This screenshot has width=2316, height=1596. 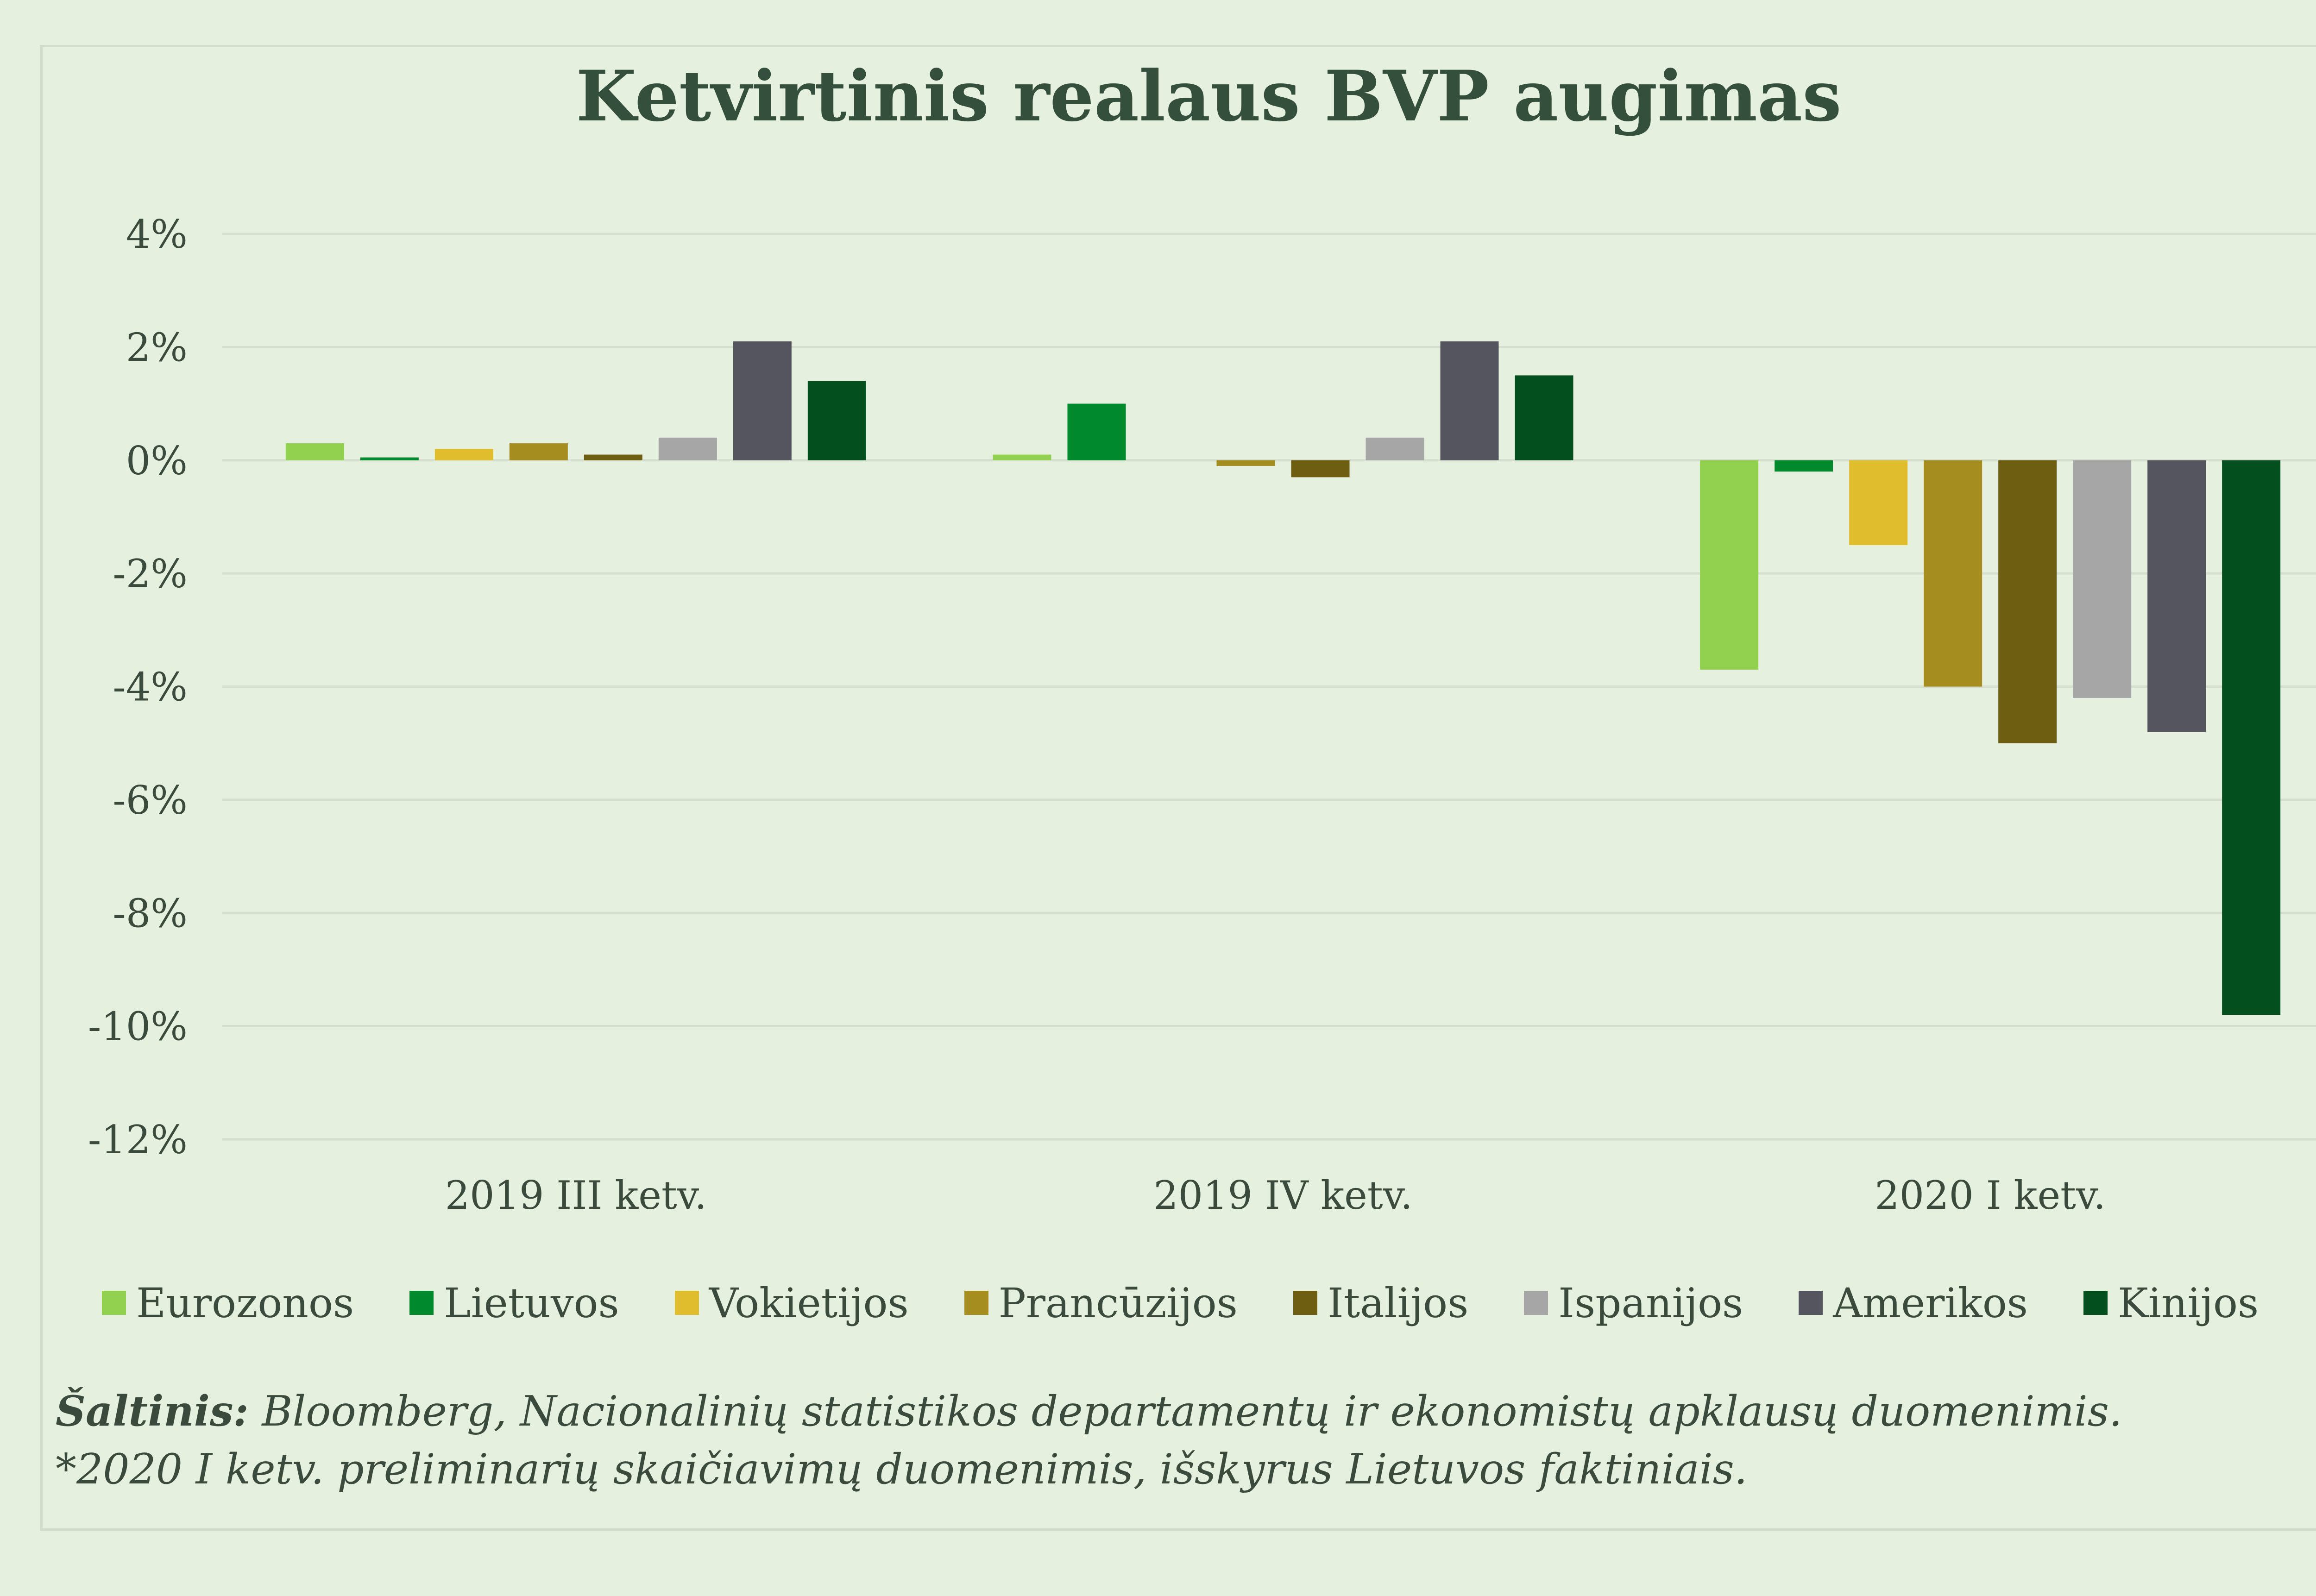 I want to click on legend-label: Prancūzijos, so click(x=1118, y=1303).